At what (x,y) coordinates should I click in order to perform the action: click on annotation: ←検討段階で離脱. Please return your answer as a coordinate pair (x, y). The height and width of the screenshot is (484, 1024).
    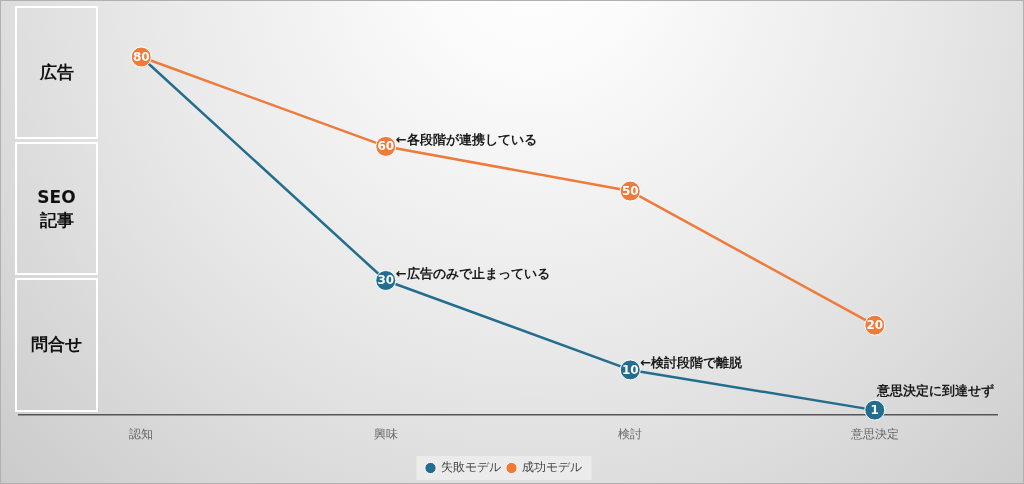
    Looking at the image, I should click on (692, 363).